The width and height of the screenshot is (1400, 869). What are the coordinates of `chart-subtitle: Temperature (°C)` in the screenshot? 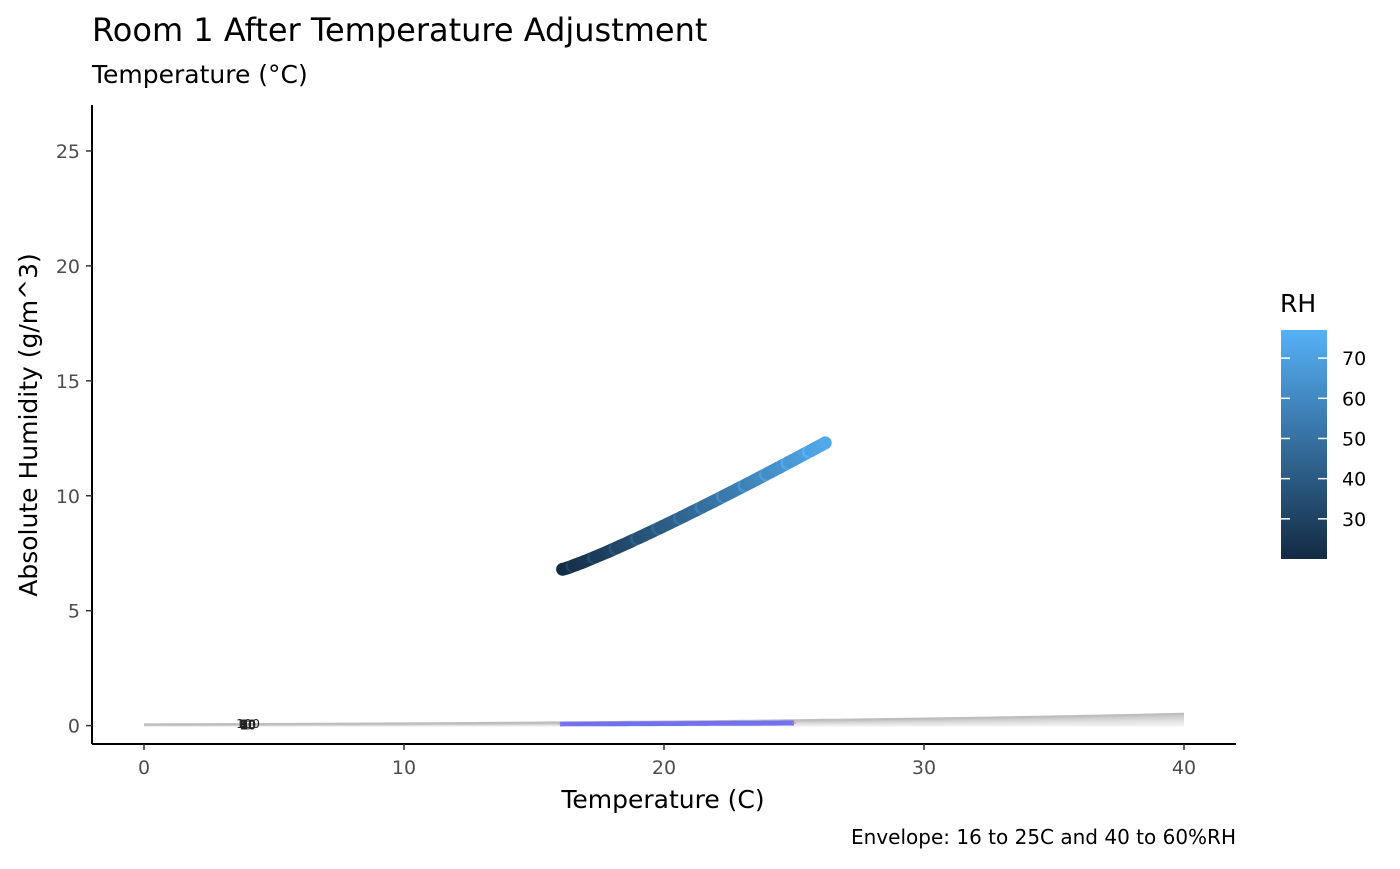 It's located at (199, 74).